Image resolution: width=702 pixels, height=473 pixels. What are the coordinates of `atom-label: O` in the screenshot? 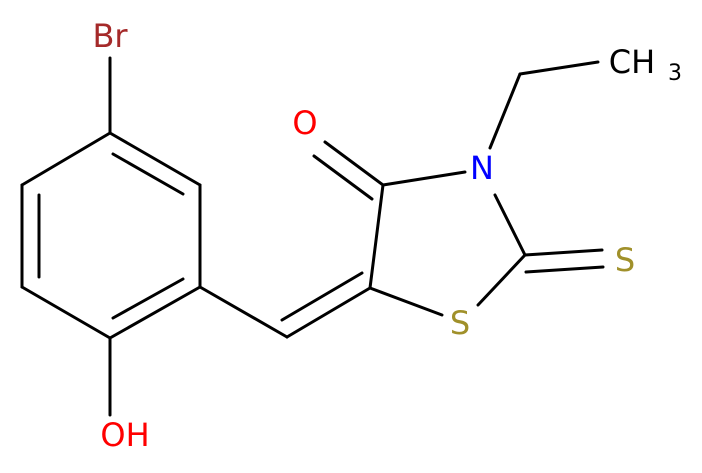 It's located at (304, 123).